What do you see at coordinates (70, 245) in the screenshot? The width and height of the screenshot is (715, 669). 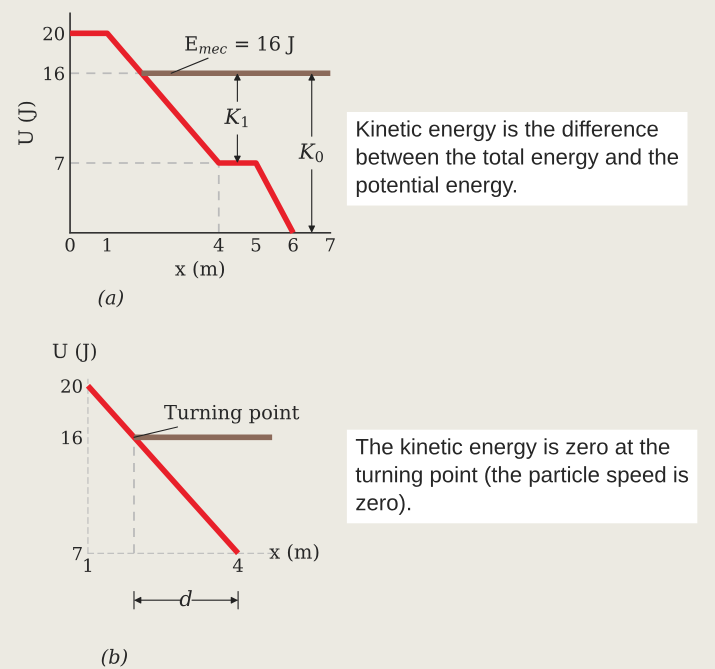 I see `x-tick-label: 0` at bounding box center [70, 245].